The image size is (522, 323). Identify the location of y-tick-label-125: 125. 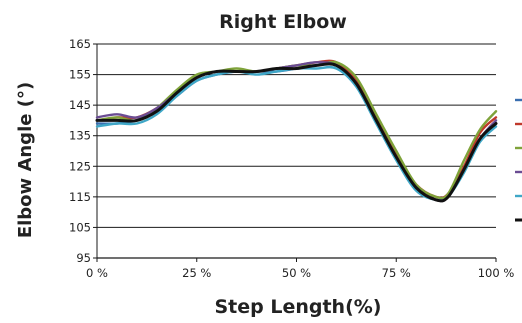
(80, 166).